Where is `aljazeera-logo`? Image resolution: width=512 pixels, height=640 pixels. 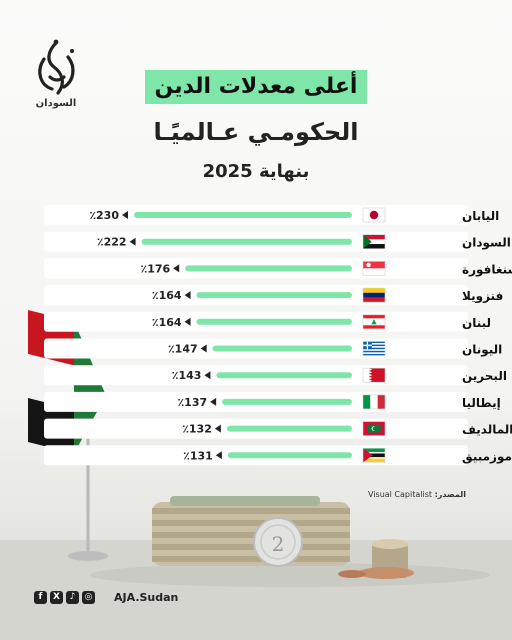 aljazeera-logo is located at coordinates (56, 67).